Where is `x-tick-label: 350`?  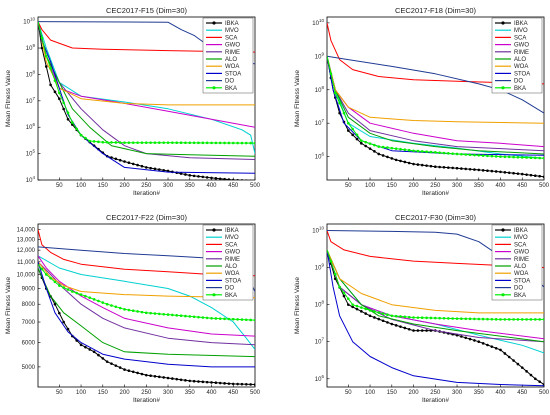
x-tick-label: 350 is located at coordinates (190, 186).